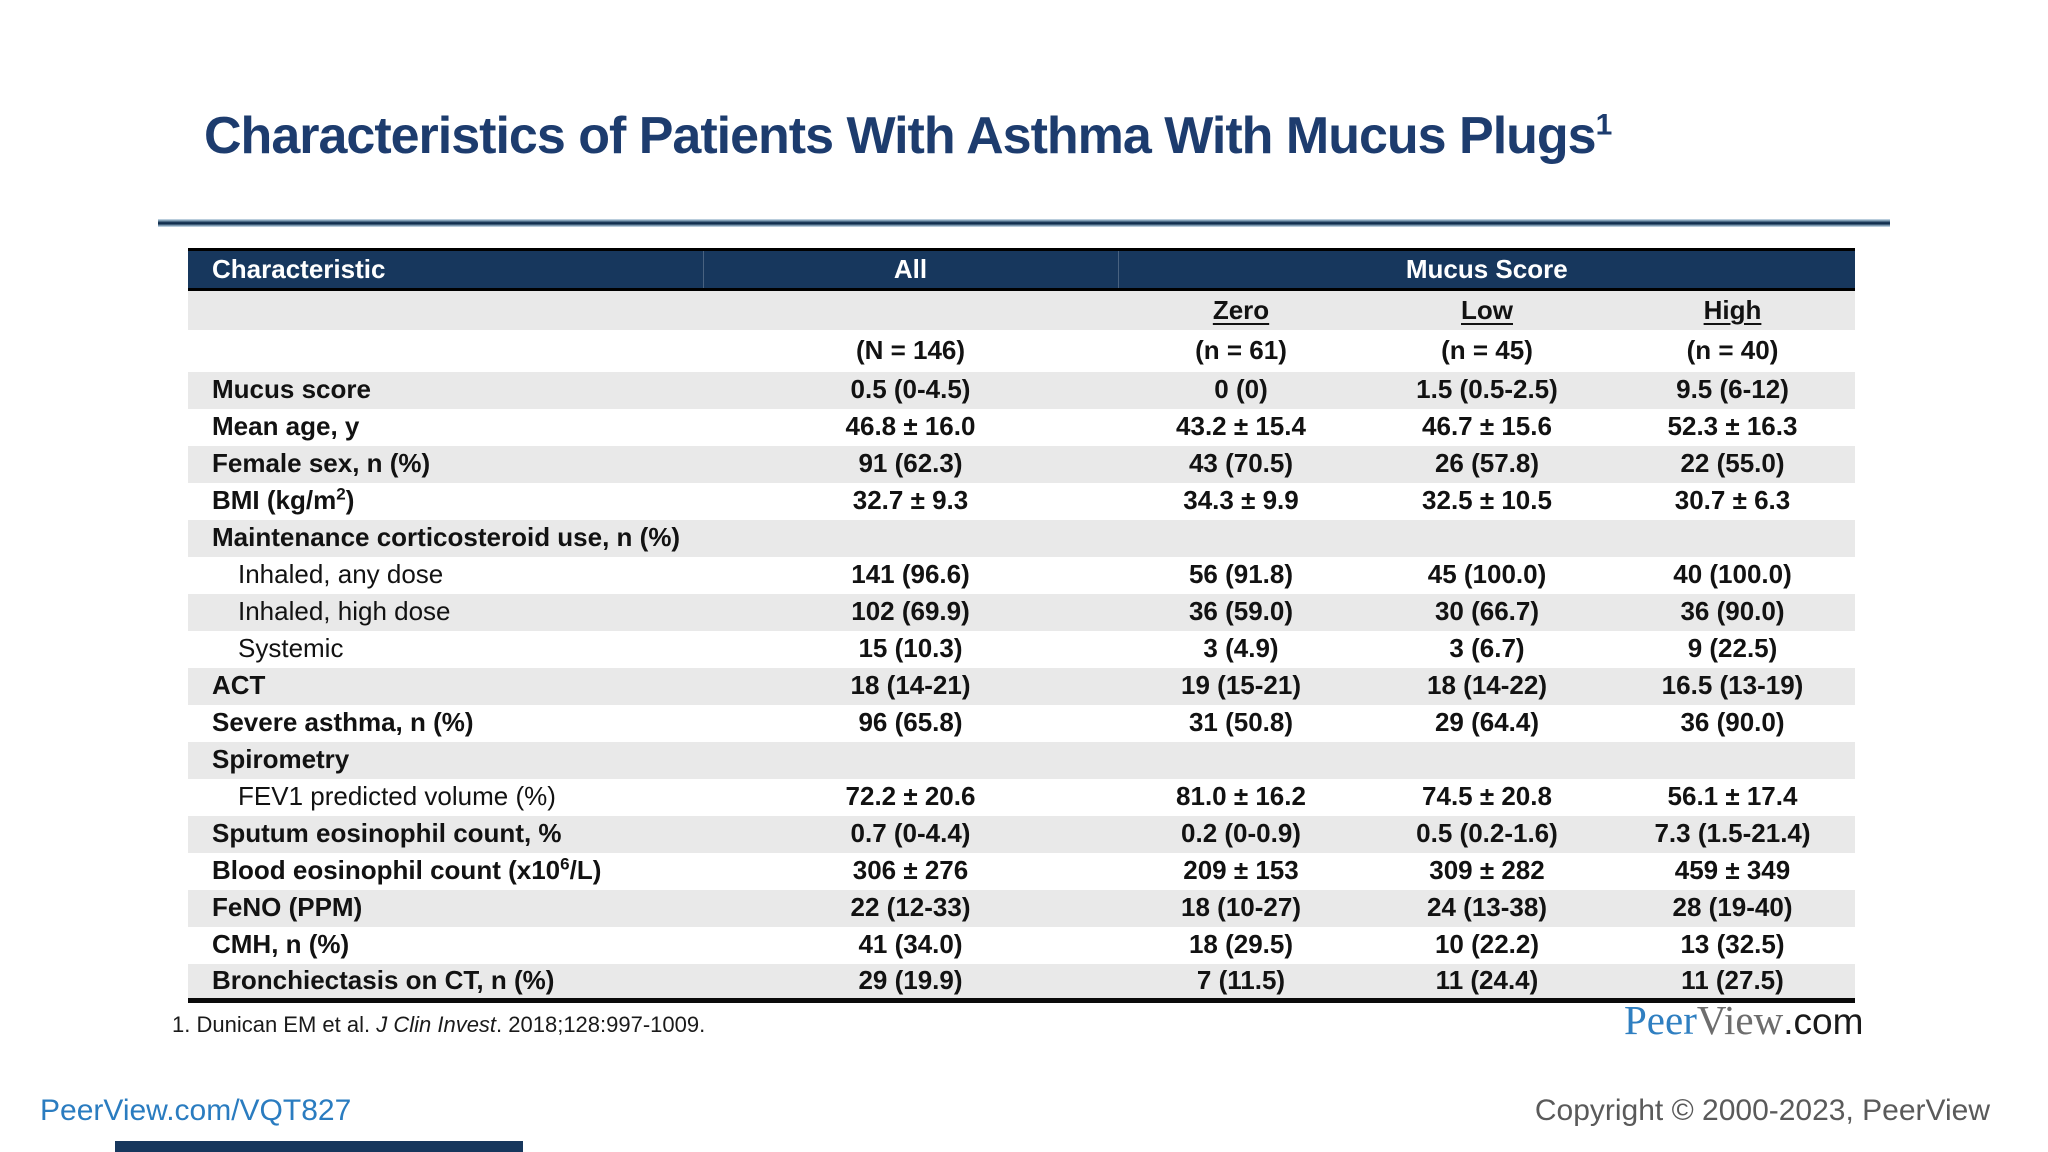  What do you see at coordinates (910, 834) in the screenshot?
I see `row-value-all: 0.7 (0-4.4)` at bounding box center [910, 834].